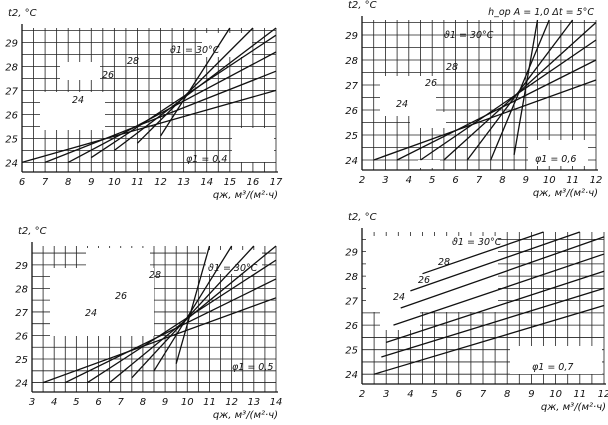 The height and width of the screenshot is (425, 608). I want to click on parameter-label: φ1 = 0,4, so click(206, 159).